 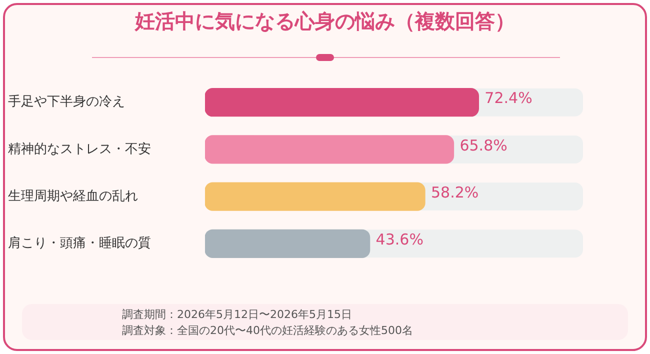 What do you see at coordinates (79, 243) in the screenshot?
I see `y-tick-label: 肩こり・頭痛・睡眠の質` at bounding box center [79, 243].